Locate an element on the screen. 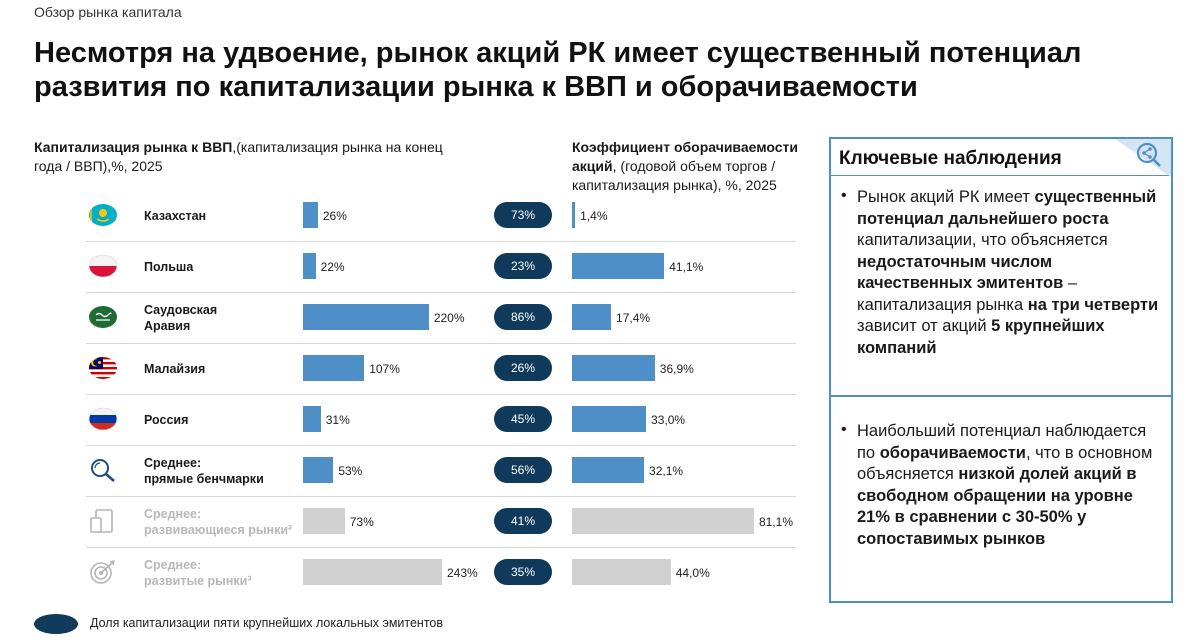 Image resolution: width=1200 pixels, height=643 pixels. turnover-value-label: 17,4% is located at coordinates (633, 317).